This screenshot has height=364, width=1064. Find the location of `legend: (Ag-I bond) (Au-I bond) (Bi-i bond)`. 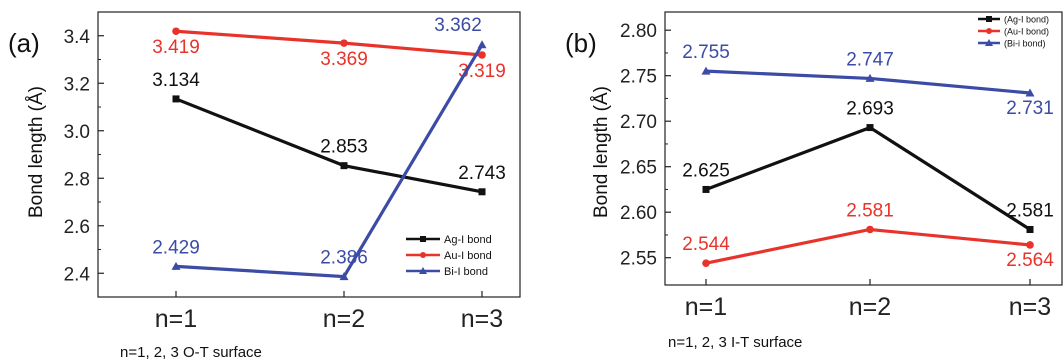

legend: (Ag-I bond) (Au-I bond) (Bi-i bond) is located at coordinates (1013, 31).